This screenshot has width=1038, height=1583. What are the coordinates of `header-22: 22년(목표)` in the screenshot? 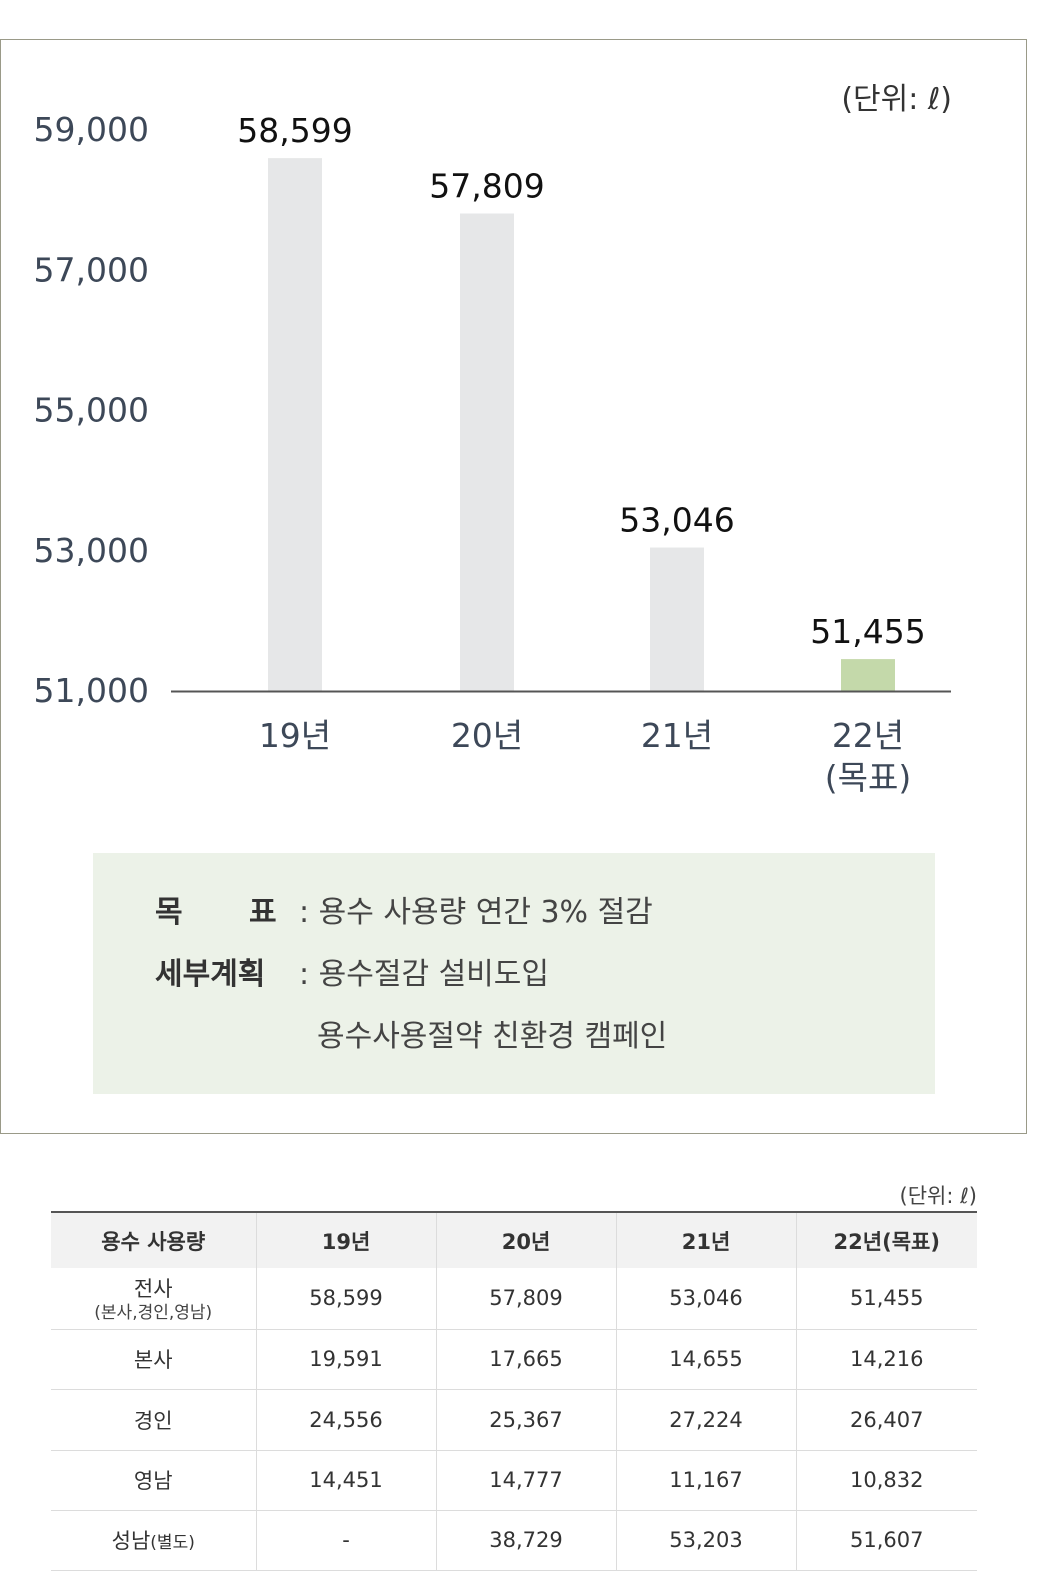 It's located at (886, 1239).